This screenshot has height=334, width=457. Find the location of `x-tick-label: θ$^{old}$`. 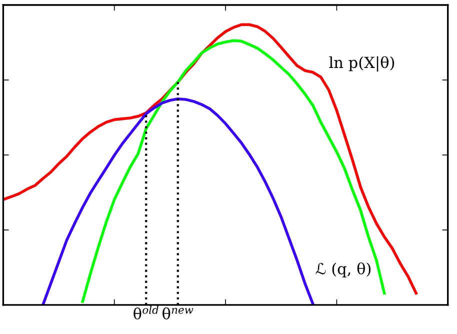

x-tick-label: θ$^{old}$ is located at coordinates (146, 313).